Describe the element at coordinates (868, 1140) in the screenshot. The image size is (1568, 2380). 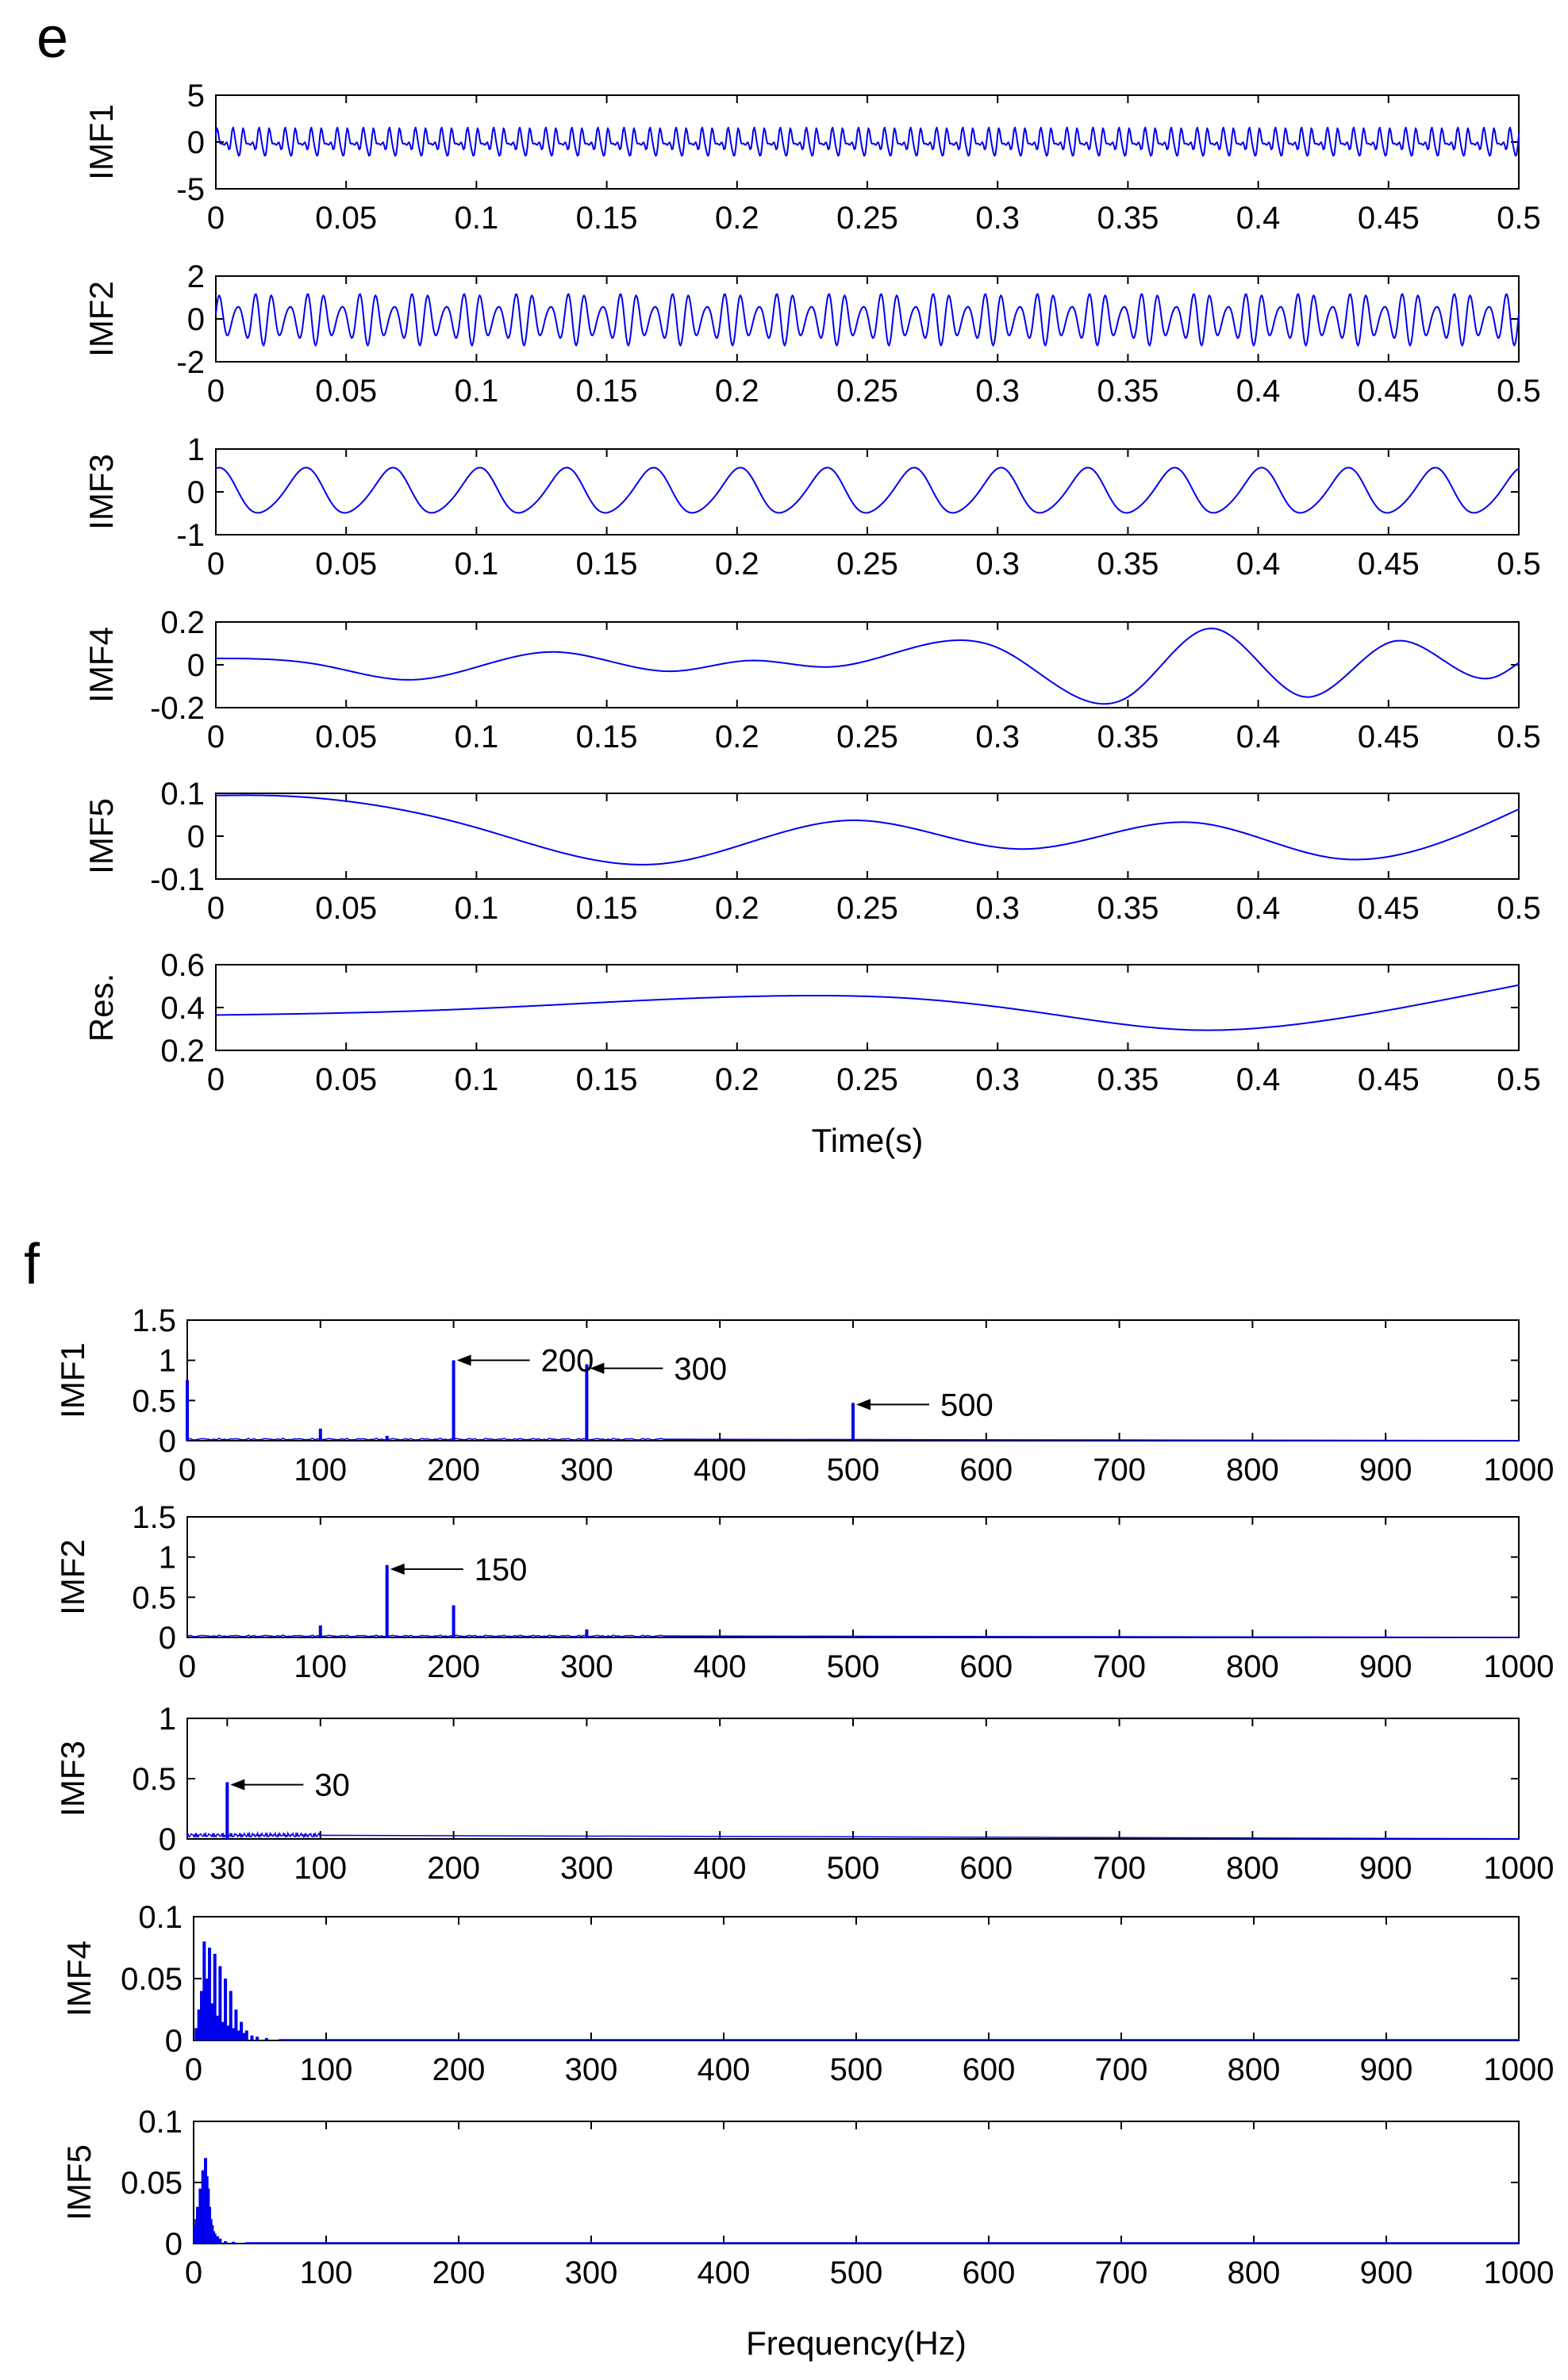
I see `x-axis-label: Time(s)` at that location.